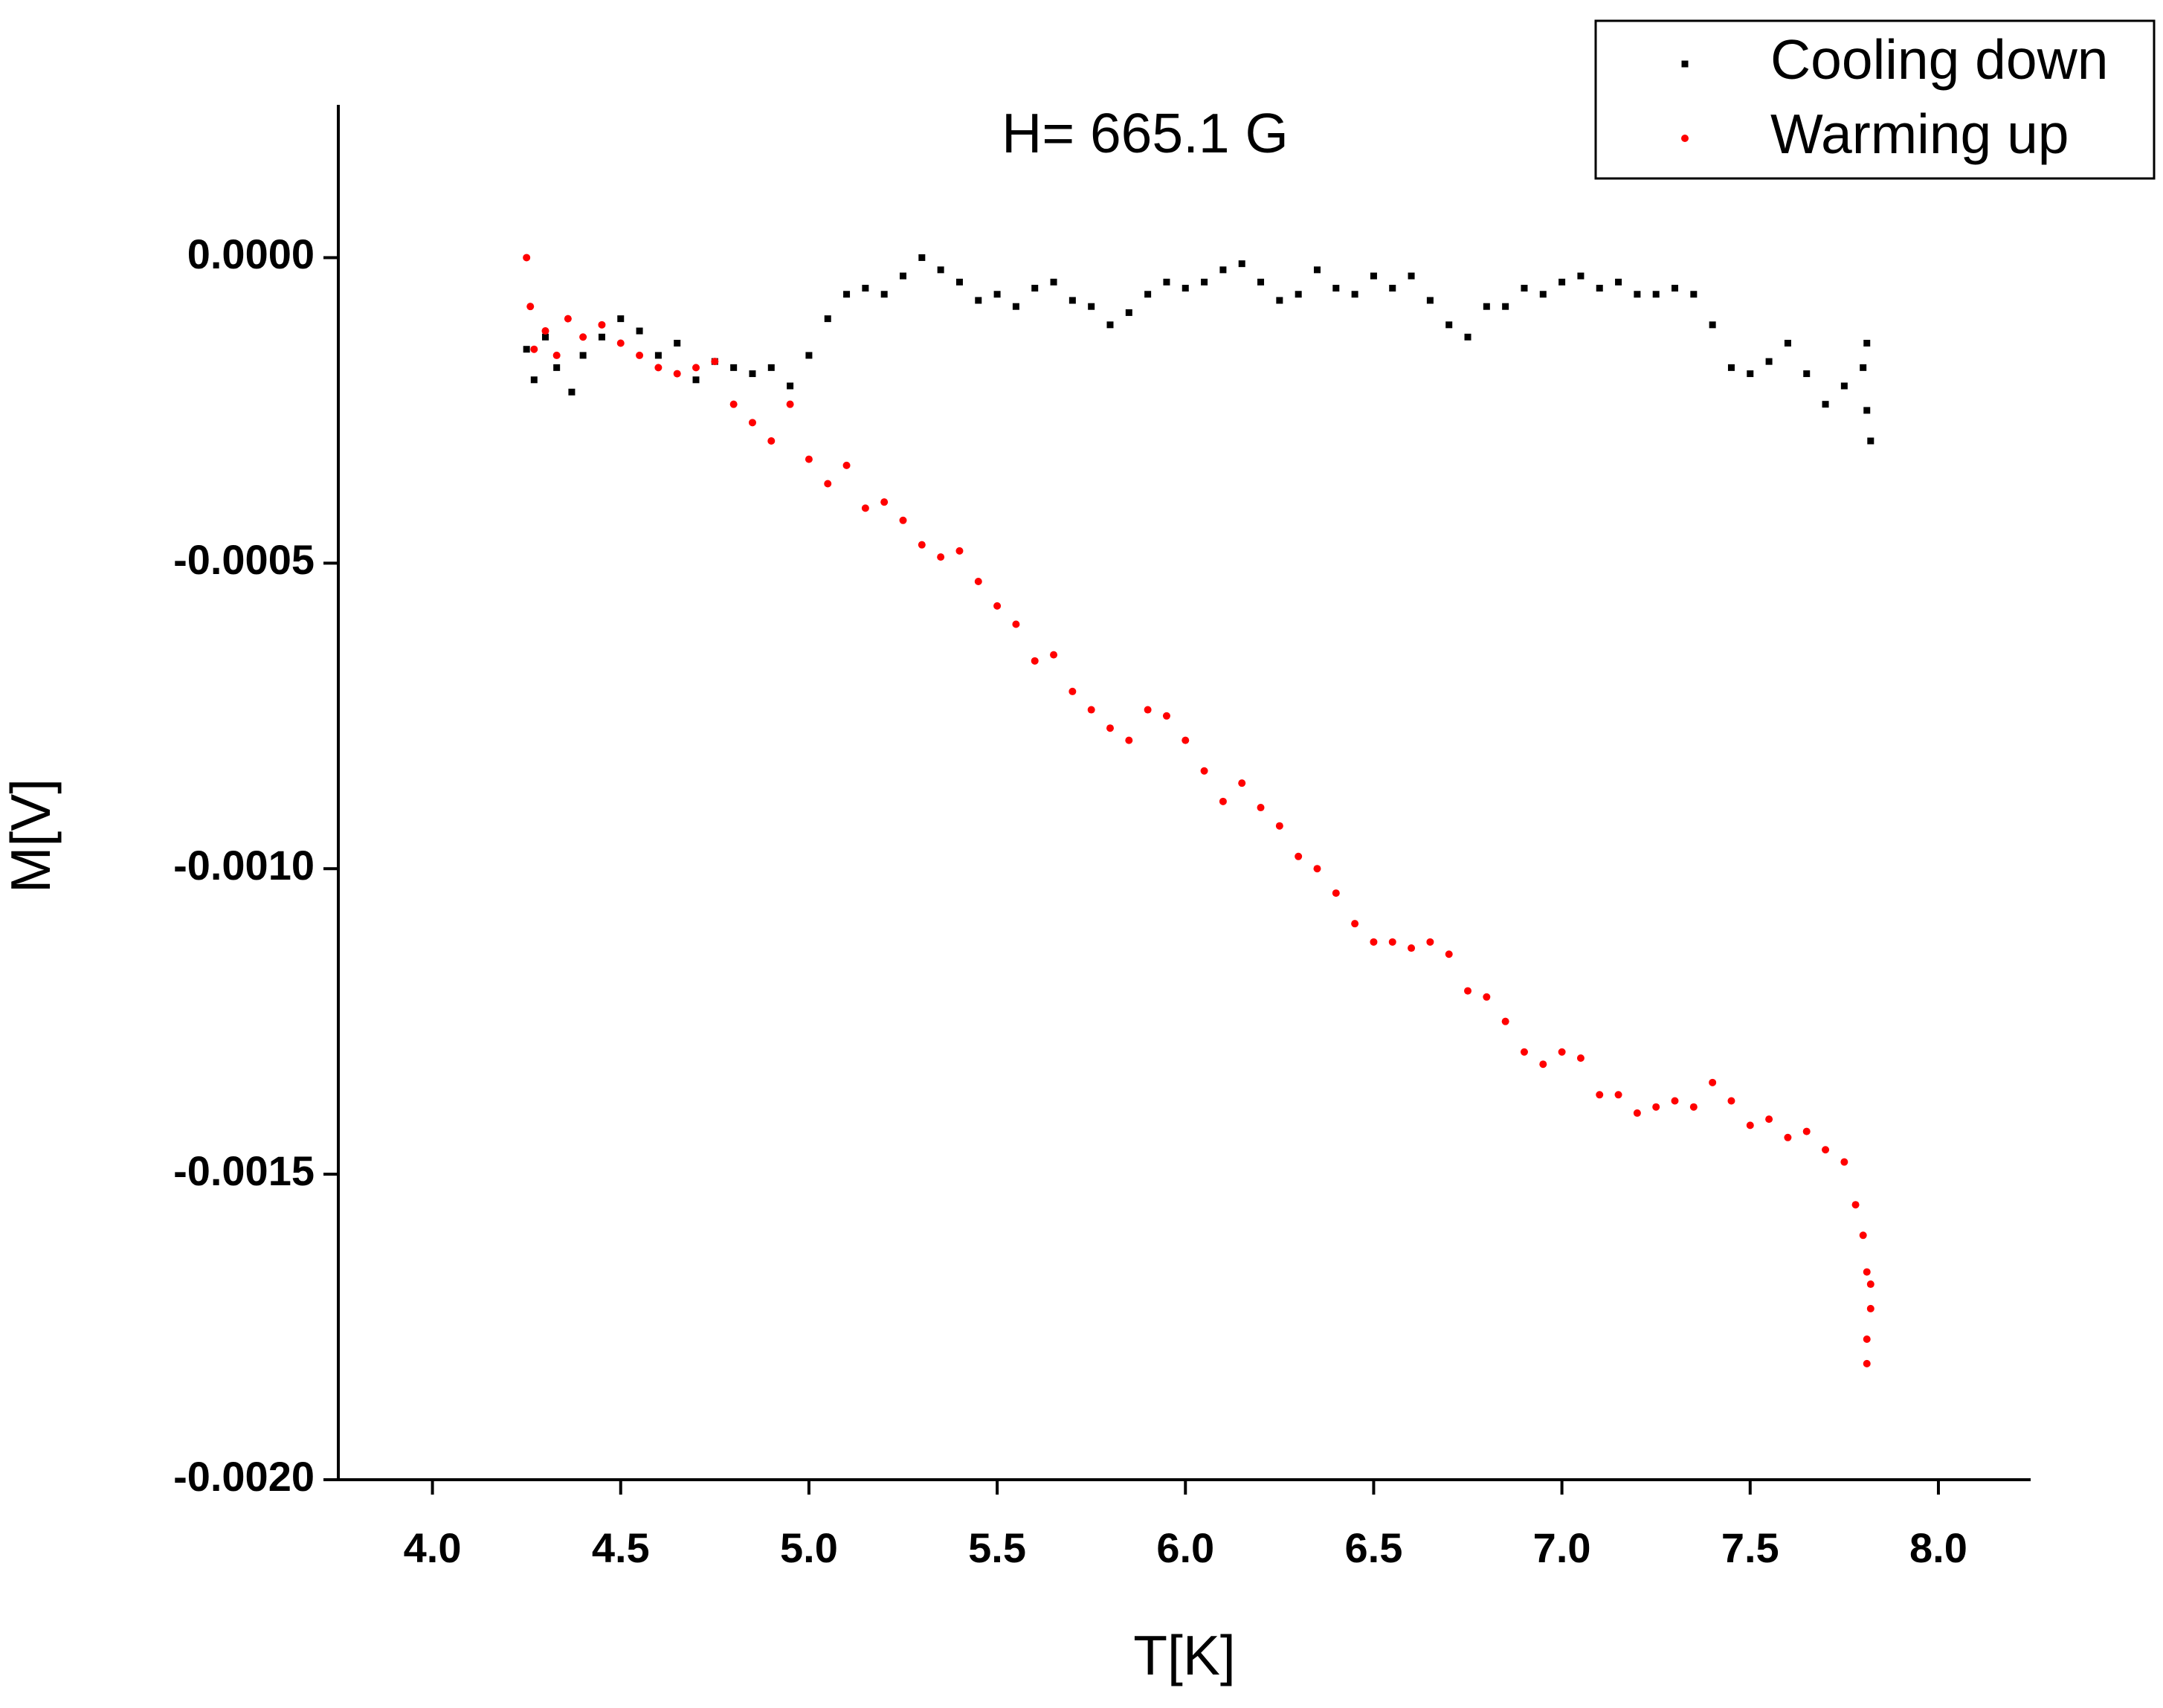  What do you see at coordinates (1919, 134) in the screenshot?
I see `legend-label: Warming up` at bounding box center [1919, 134].